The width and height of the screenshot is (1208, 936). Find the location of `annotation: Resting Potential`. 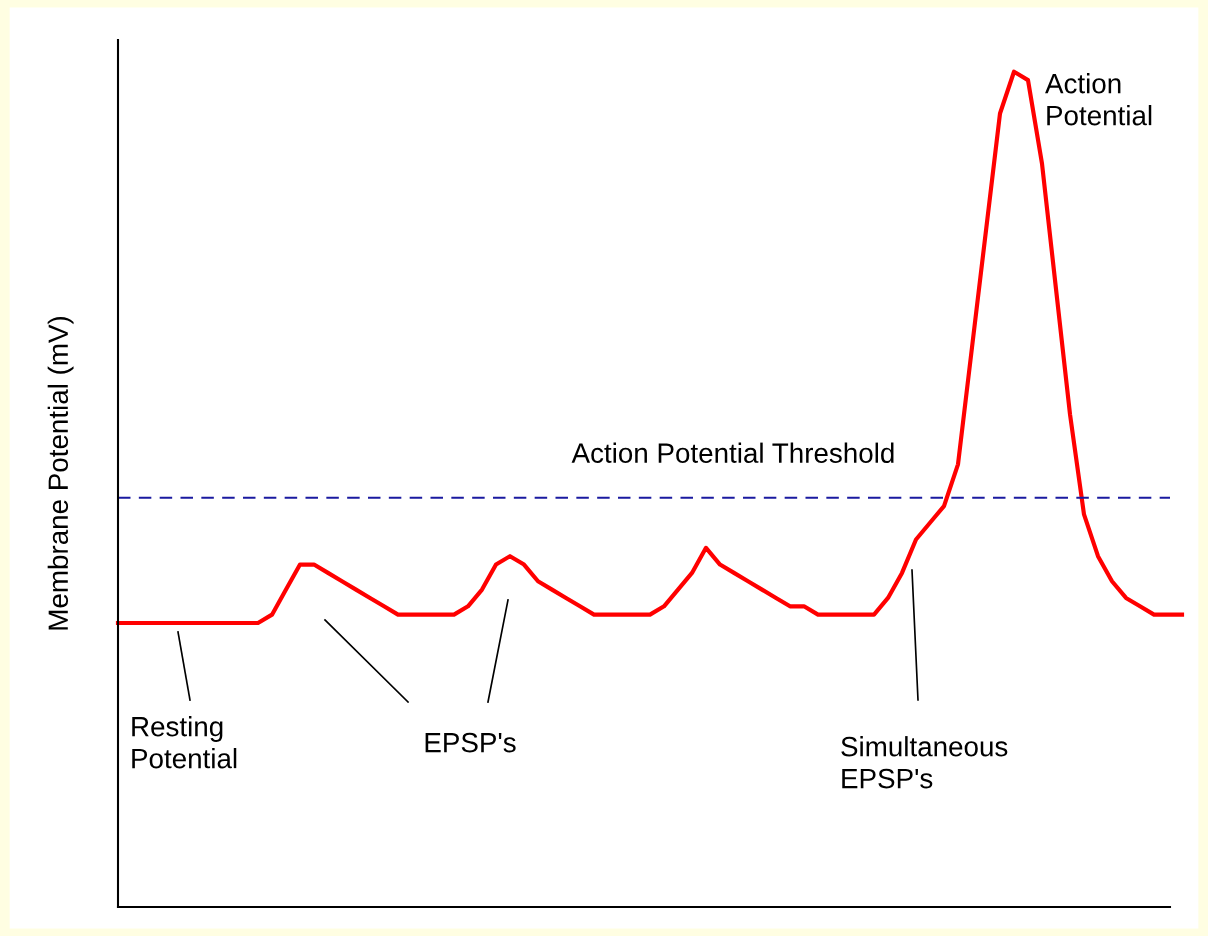

annotation: Resting Potential is located at coordinates (184, 742).